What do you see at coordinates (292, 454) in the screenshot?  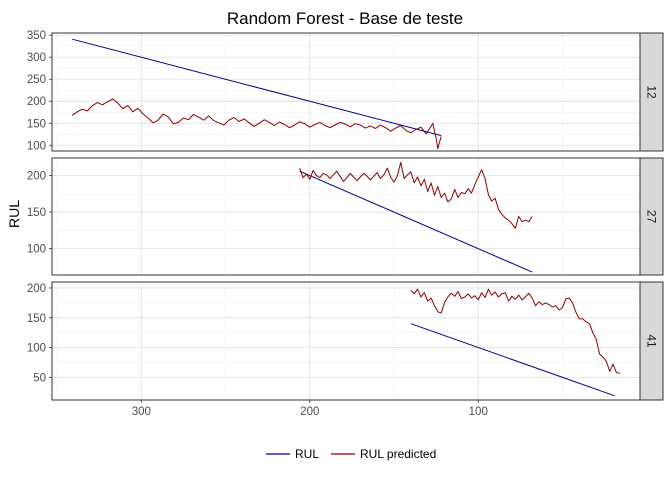 I see `legend-item: RUL` at bounding box center [292, 454].